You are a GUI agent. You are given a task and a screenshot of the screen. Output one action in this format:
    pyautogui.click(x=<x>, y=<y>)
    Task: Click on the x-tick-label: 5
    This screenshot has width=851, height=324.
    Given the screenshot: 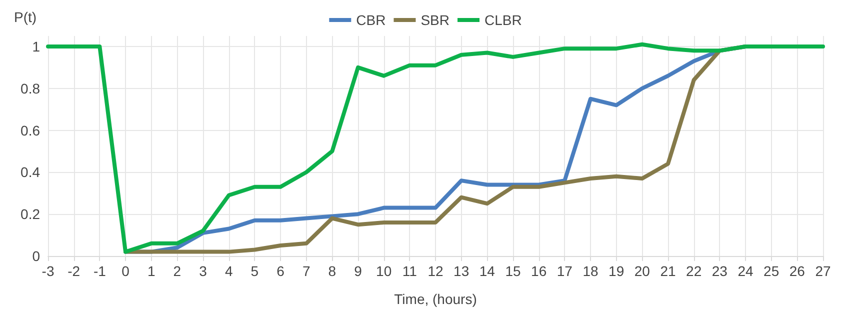 What is the action you would take?
    pyautogui.click(x=254, y=271)
    